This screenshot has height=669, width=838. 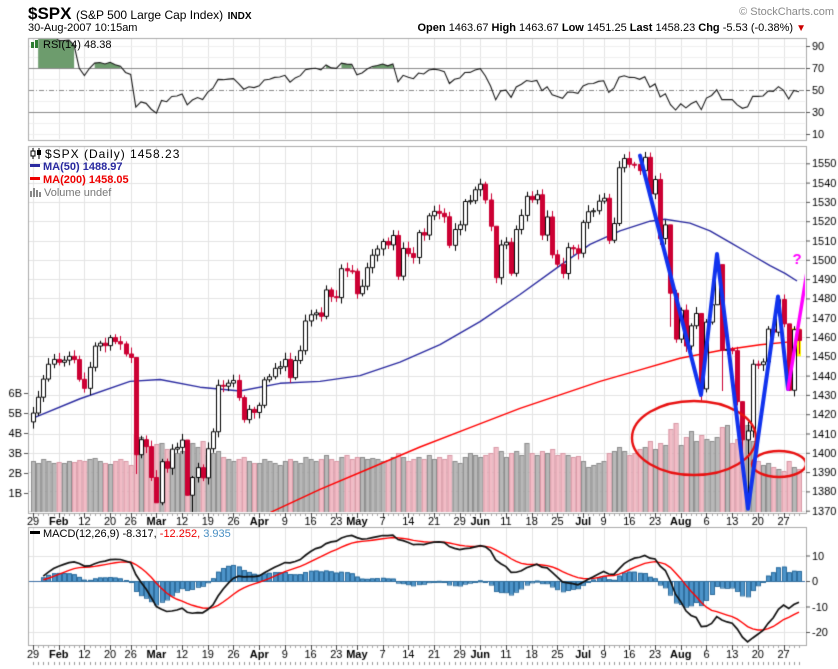 What do you see at coordinates (675, 28) in the screenshot?
I see `last-value: 1458.23` at bounding box center [675, 28].